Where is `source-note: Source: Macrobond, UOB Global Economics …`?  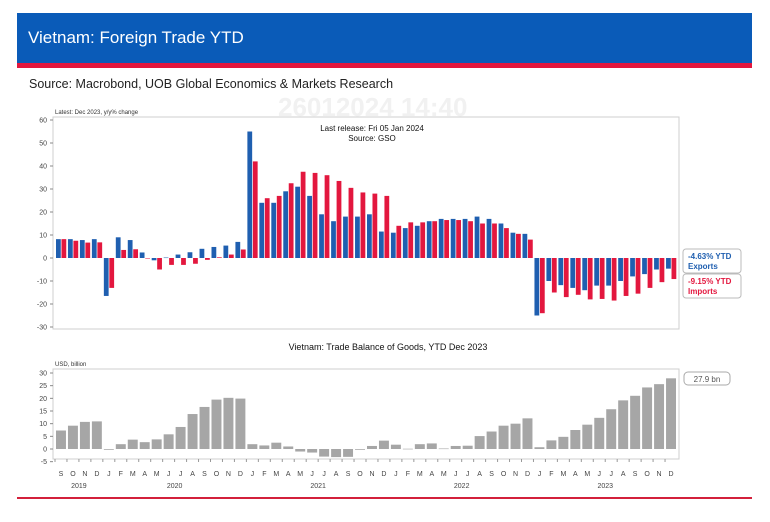 source-note: Source: Macrobond, UOB Global Economics … is located at coordinates (211, 84).